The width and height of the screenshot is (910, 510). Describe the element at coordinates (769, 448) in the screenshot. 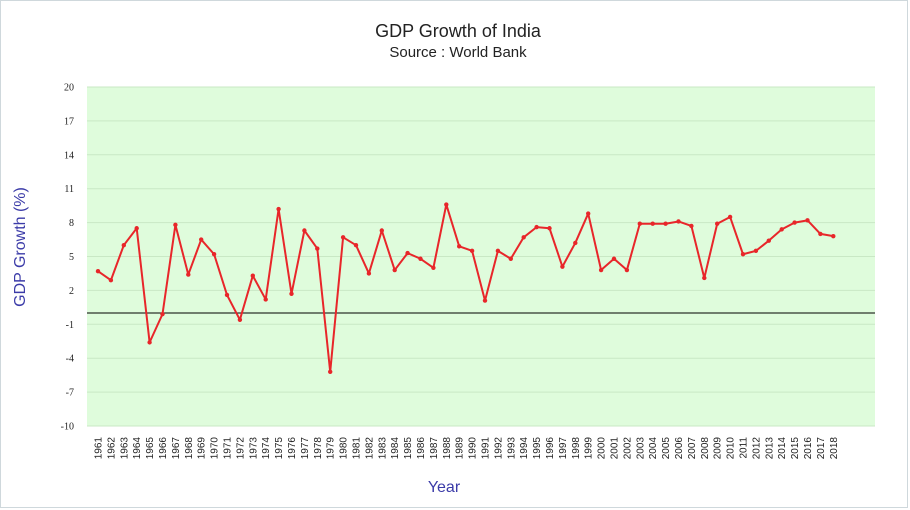

I see `x-tick-label: 2013` at that location.